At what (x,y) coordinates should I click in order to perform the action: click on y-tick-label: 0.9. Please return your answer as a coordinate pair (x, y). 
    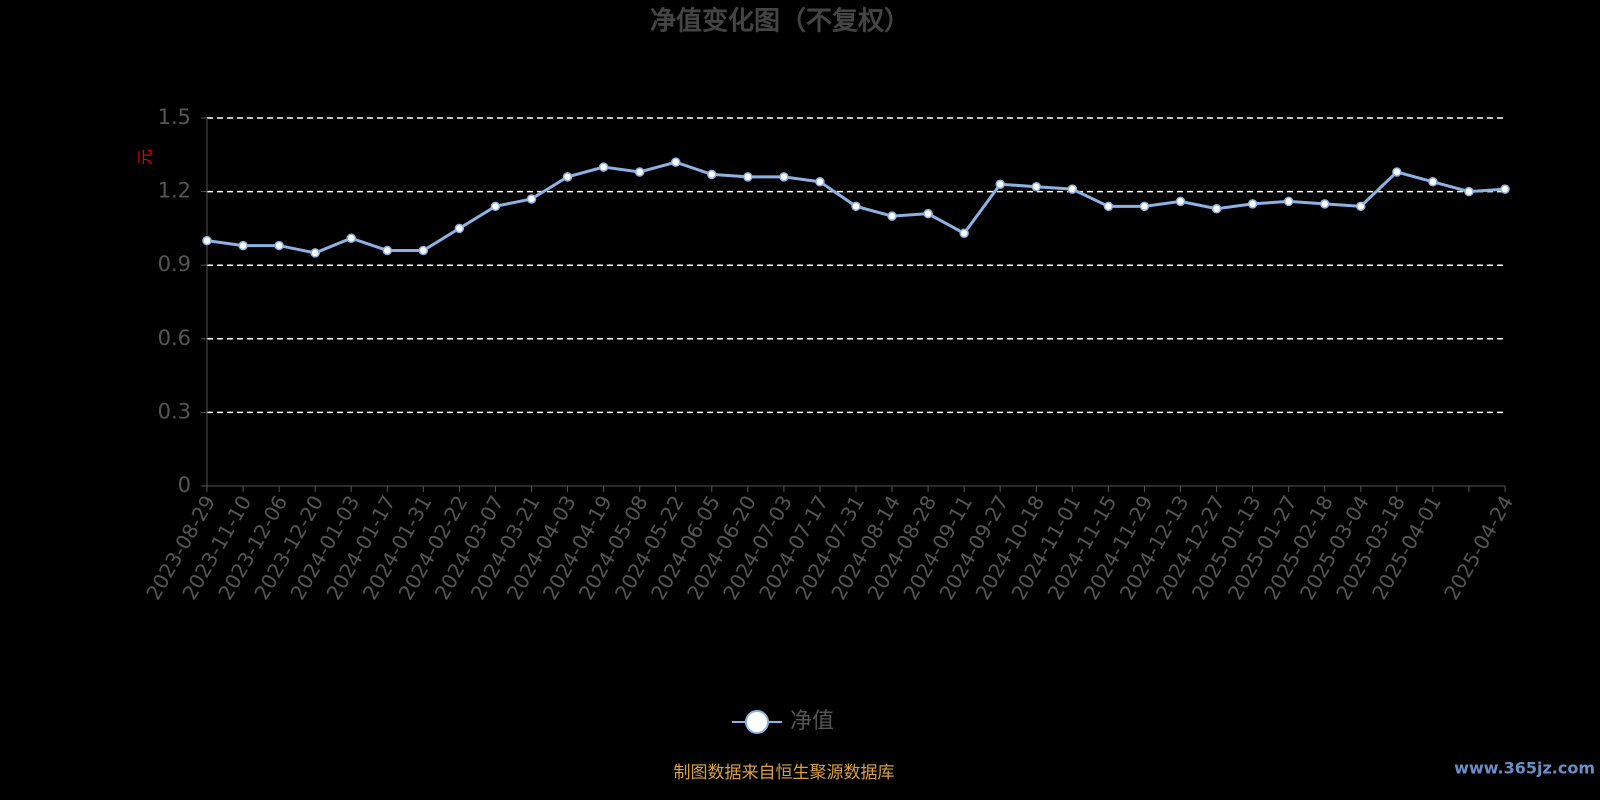
    Looking at the image, I should click on (174, 264).